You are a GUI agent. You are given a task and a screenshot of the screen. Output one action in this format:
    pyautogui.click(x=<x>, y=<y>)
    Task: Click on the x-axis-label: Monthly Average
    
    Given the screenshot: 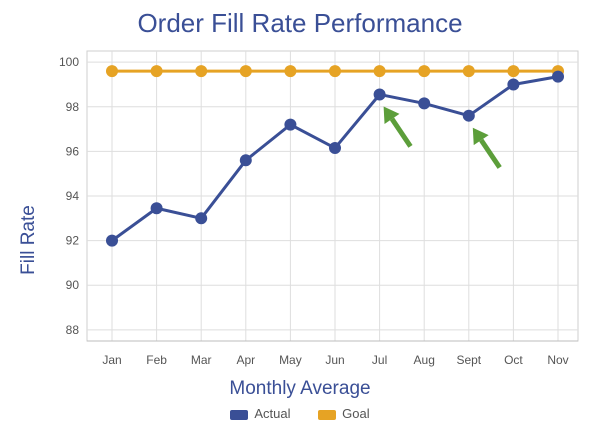 What is the action you would take?
    pyautogui.click(x=300, y=388)
    